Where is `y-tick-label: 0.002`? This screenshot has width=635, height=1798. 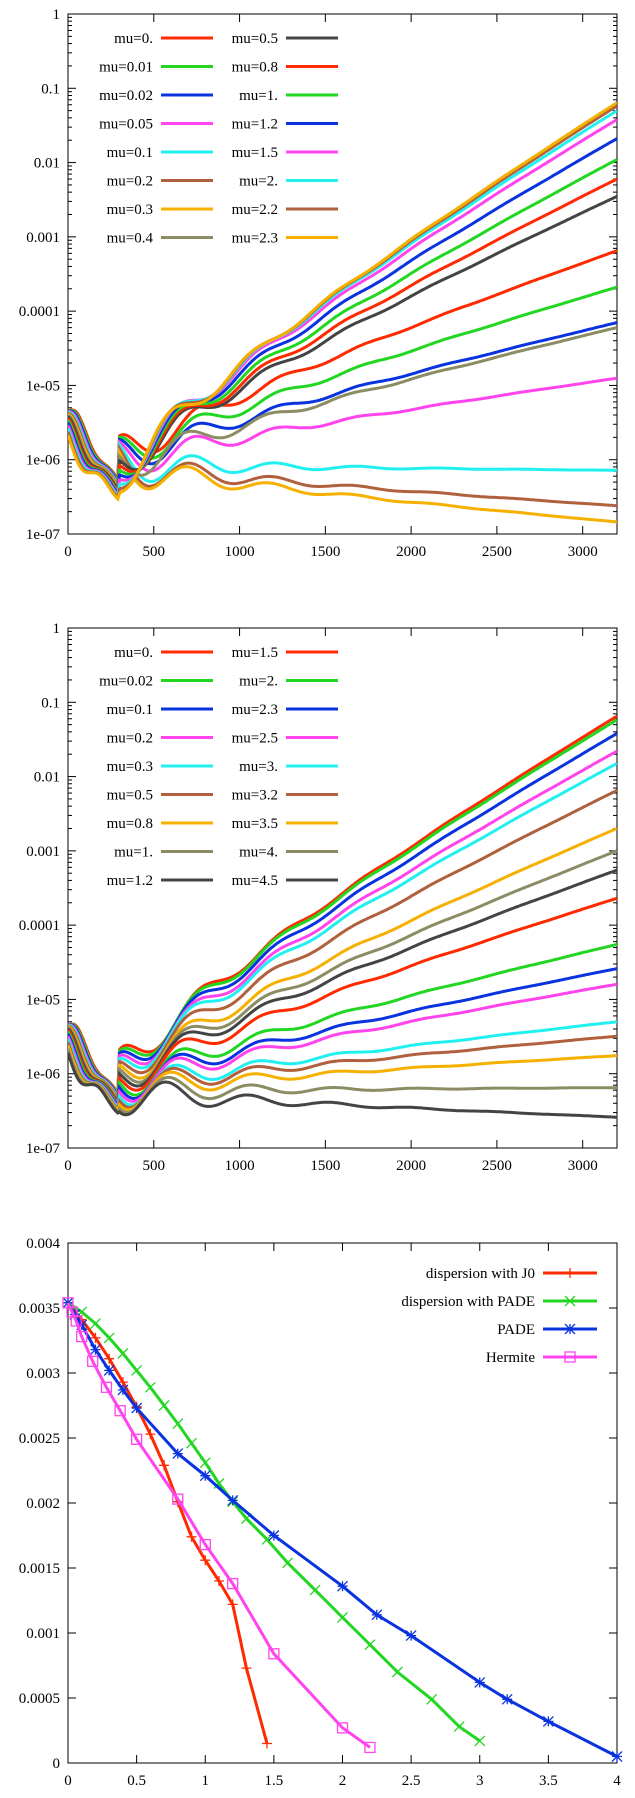
y-tick-label: 0.002 is located at coordinates (43, 1504).